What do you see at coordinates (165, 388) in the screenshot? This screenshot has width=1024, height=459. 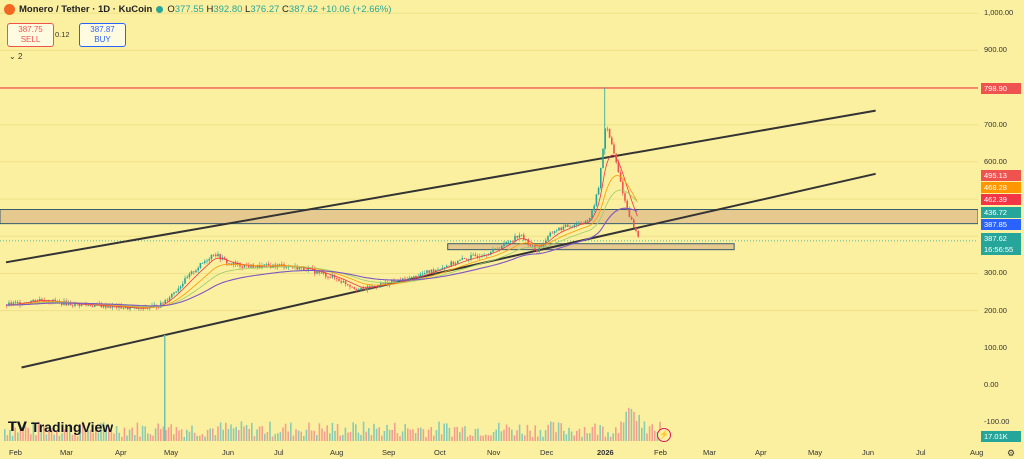 I see `volume-spike-bar` at bounding box center [165, 388].